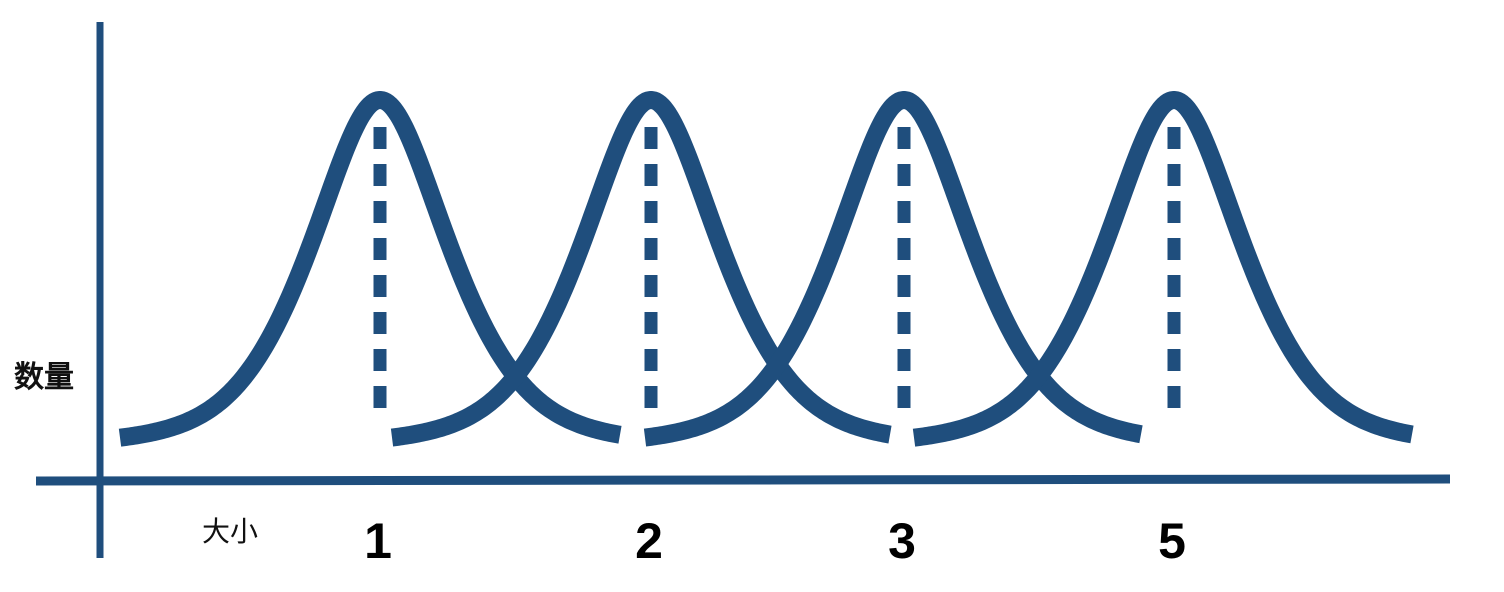 The height and width of the screenshot is (592, 1504). Describe the element at coordinates (378, 541) in the screenshot. I see `peak-label-1: 1` at that location.